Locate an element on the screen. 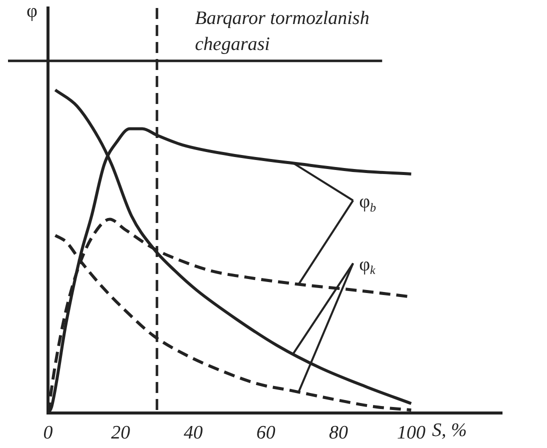 This screenshot has height=448, width=547. x-tick-label: 80 is located at coordinates (339, 433).